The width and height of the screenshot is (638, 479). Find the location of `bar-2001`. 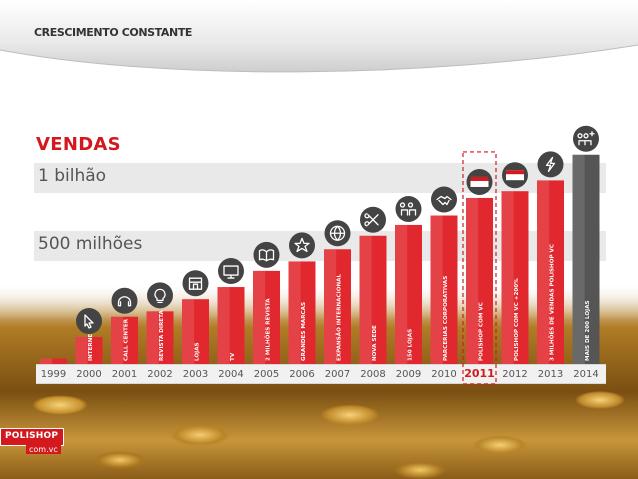

bar-2001 is located at coordinates (124, 340).